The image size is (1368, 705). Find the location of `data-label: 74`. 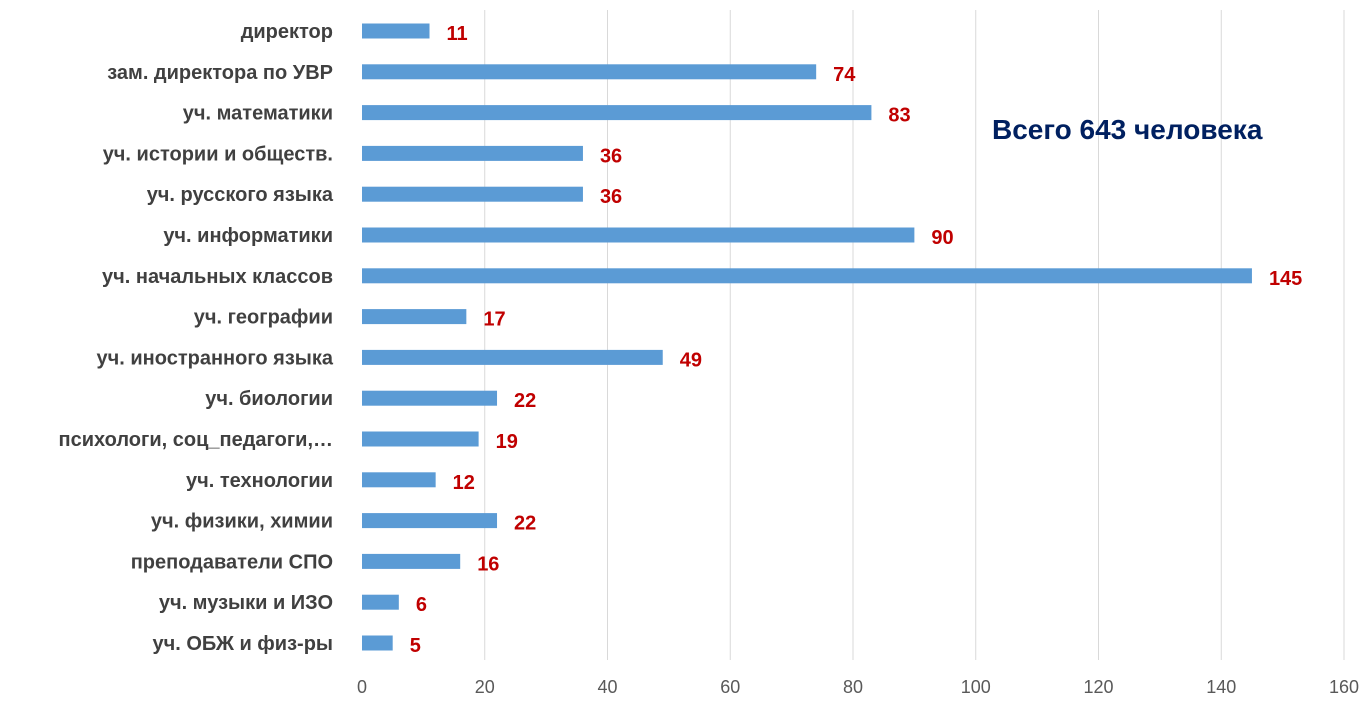

data-label: 74 is located at coordinates (844, 75).